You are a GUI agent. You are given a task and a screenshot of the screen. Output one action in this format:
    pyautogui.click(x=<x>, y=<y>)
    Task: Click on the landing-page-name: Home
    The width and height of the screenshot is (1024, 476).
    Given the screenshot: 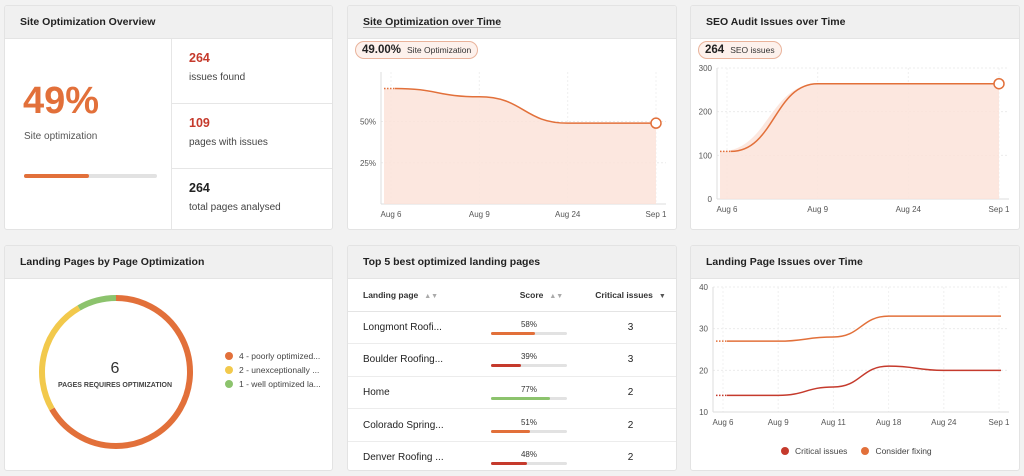 What is the action you would take?
    pyautogui.click(x=410, y=393)
    